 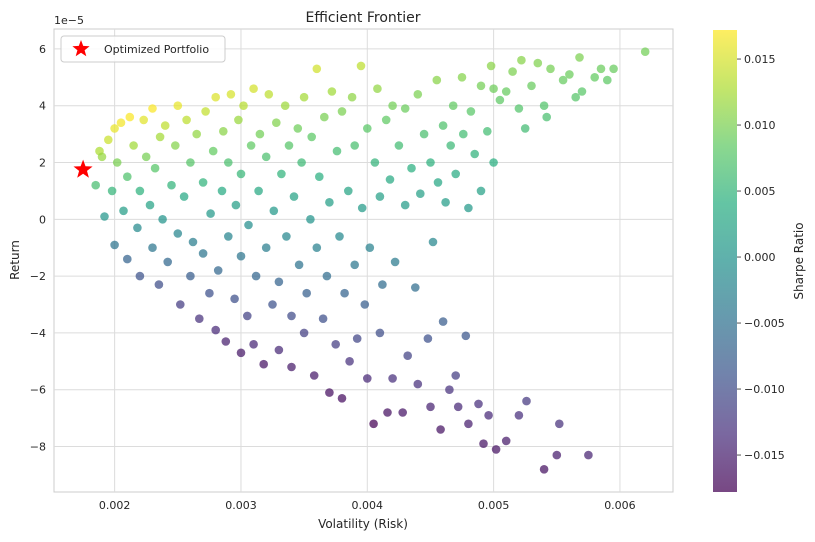 I want to click on x-tick-label: 0.002, so click(x=115, y=505).